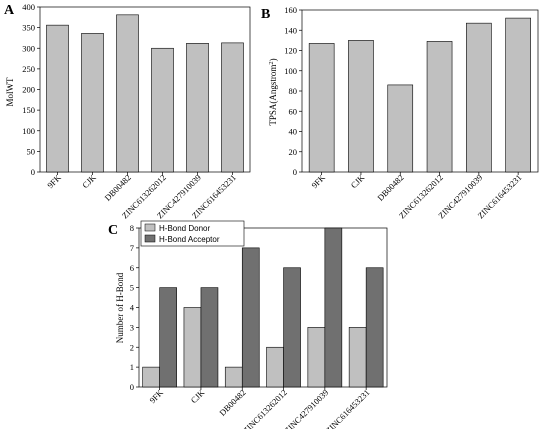 Image resolution: width=550 pixels, height=429 pixels. Describe the element at coordinates (28, 7) in the screenshot. I see `y-tick-label-a: 400` at that location.